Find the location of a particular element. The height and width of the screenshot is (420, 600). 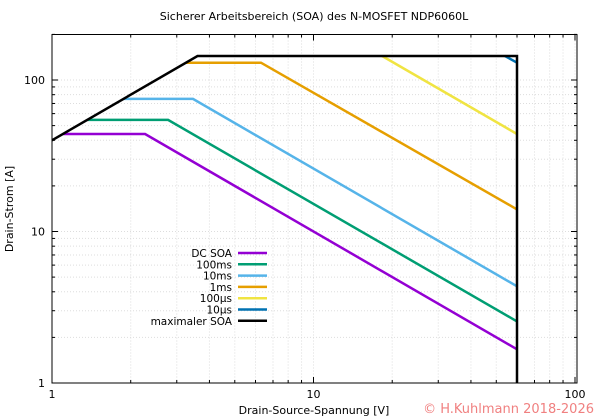

y-tick-label: 100 is located at coordinates (34, 80).